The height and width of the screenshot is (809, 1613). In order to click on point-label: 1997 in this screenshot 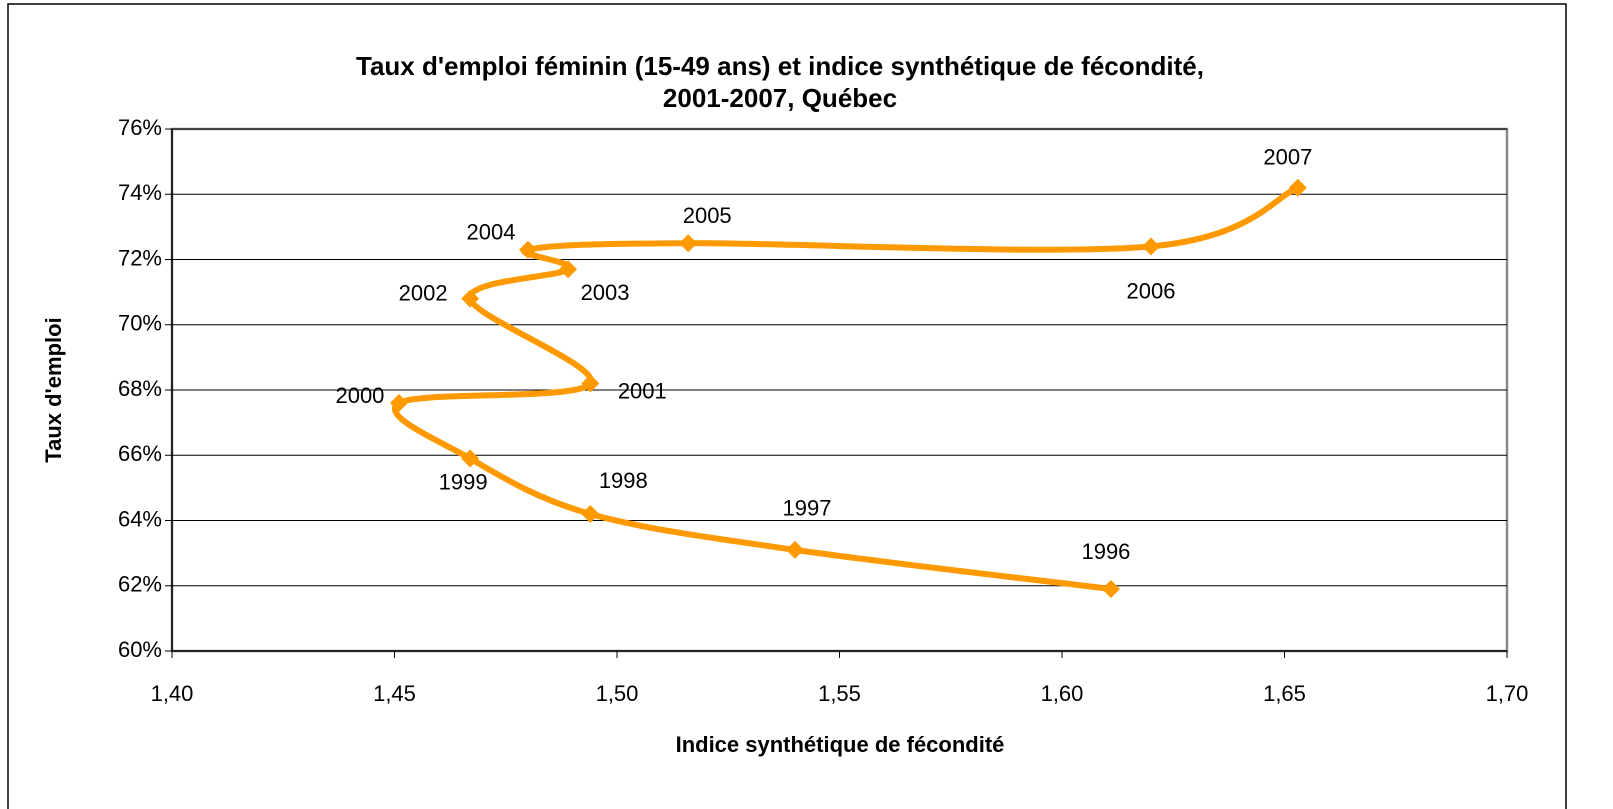, I will do `click(807, 508)`.